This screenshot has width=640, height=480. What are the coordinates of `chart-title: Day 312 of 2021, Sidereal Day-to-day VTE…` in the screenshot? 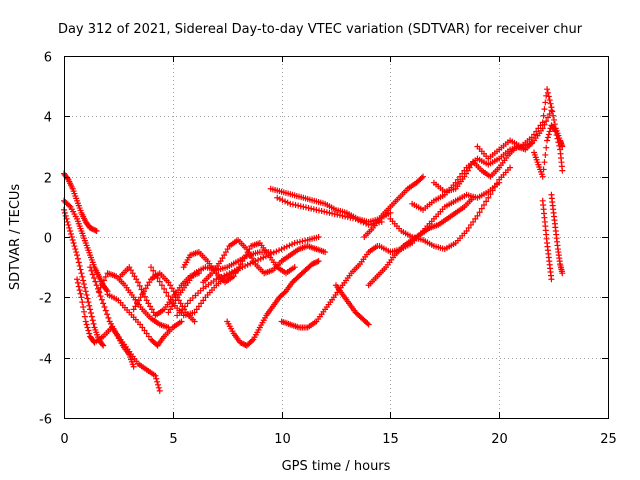 It's located at (320, 29).